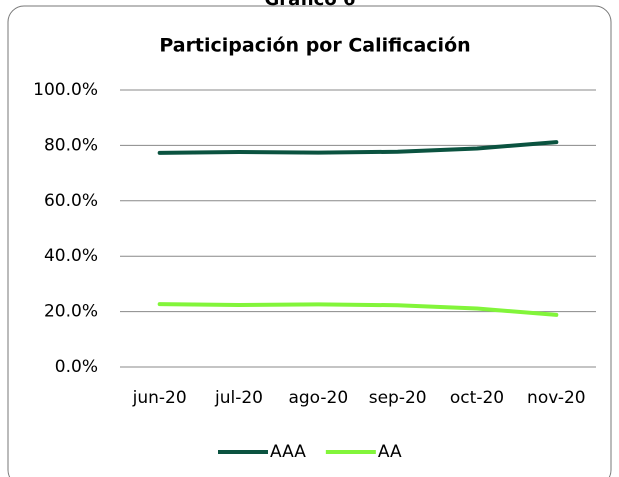  What do you see at coordinates (71, 145) in the screenshot?
I see `y-tick-label: 80.0%` at bounding box center [71, 145].